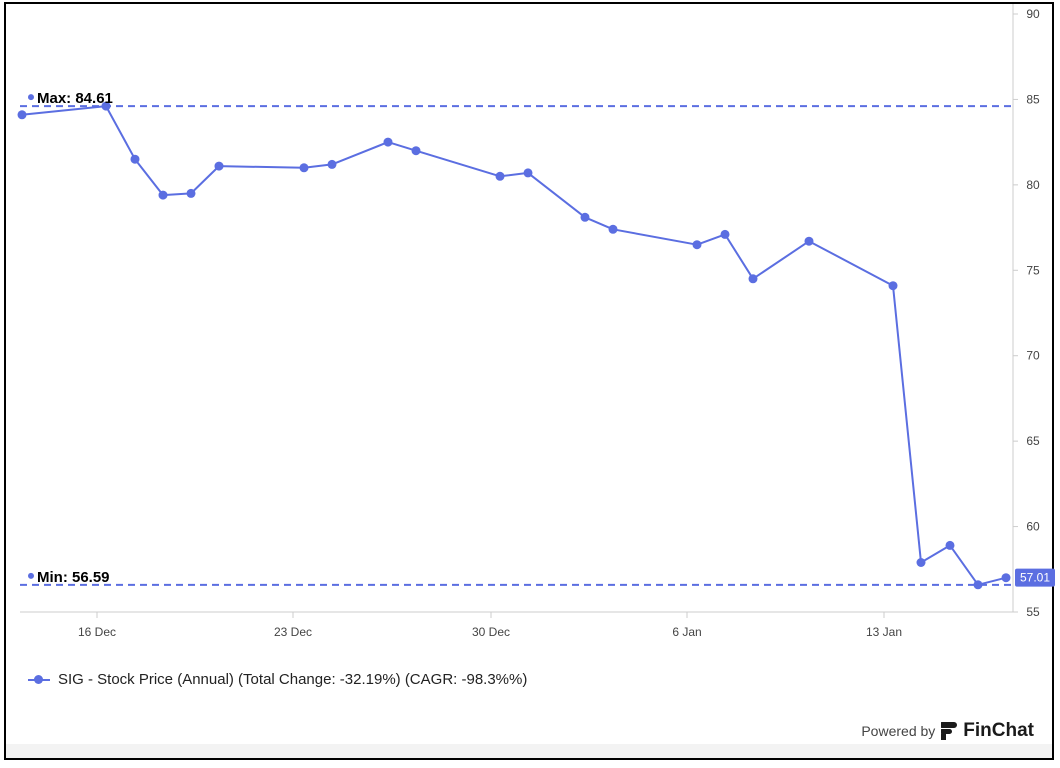  Describe the element at coordinates (75, 98) in the screenshot. I see `max-label: Max: 84.61` at that location.